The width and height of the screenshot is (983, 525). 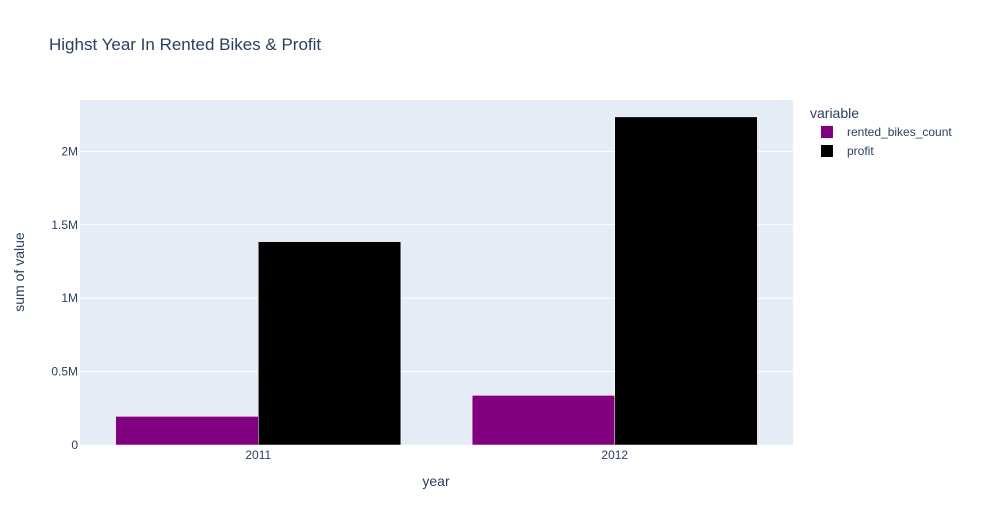 What do you see at coordinates (436, 481) in the screenshot?
I see `x-axis-title: year` at bounding box center [436, 481].